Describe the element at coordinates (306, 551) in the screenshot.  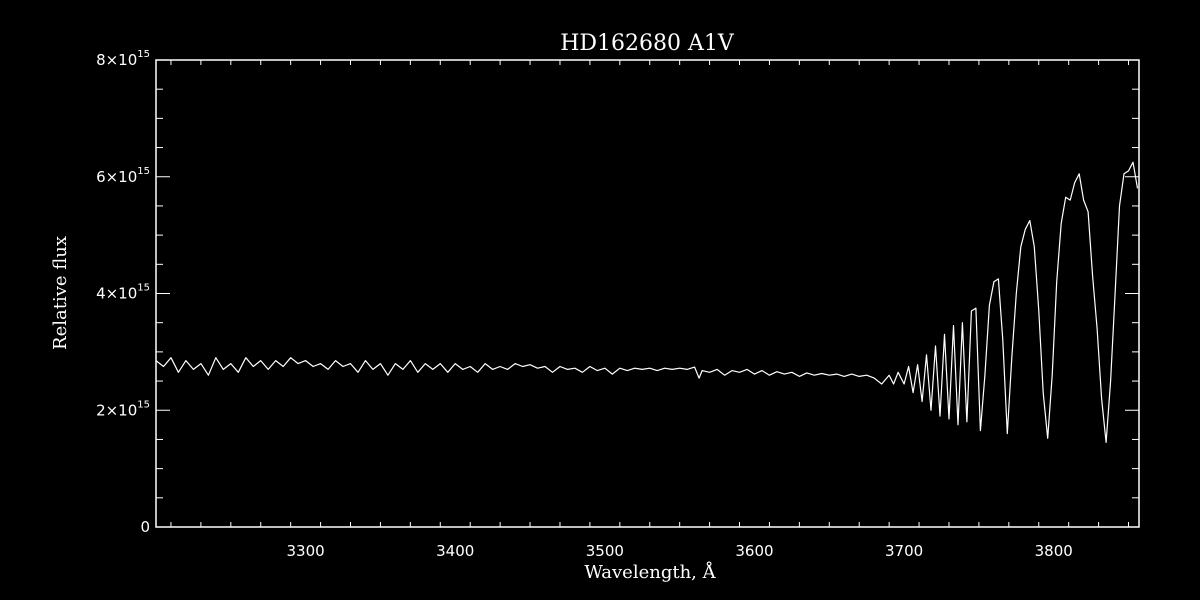
I see `x-tick-label: 3300` at that location.